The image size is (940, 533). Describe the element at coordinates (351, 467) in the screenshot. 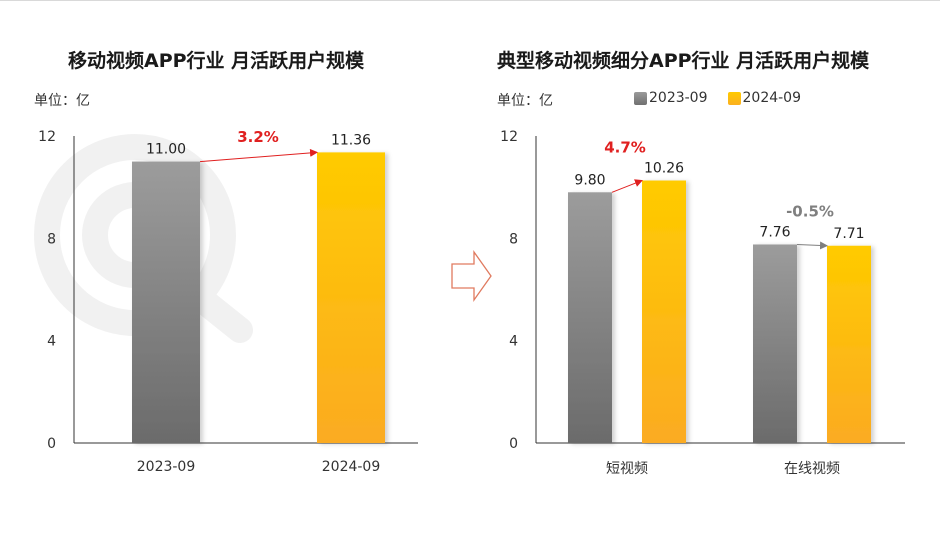

I see `left-x-tick-label: 2024-09` at that location.